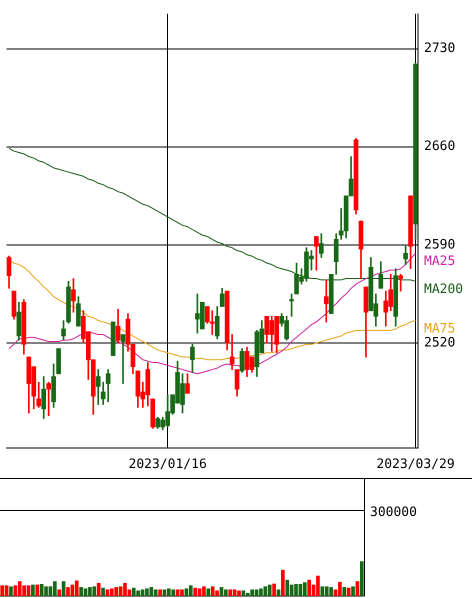  What do you see at coordinates (440, 342) in the screenshot?
I see `y-tick-label: 2520` at bounding box center [440, 342].